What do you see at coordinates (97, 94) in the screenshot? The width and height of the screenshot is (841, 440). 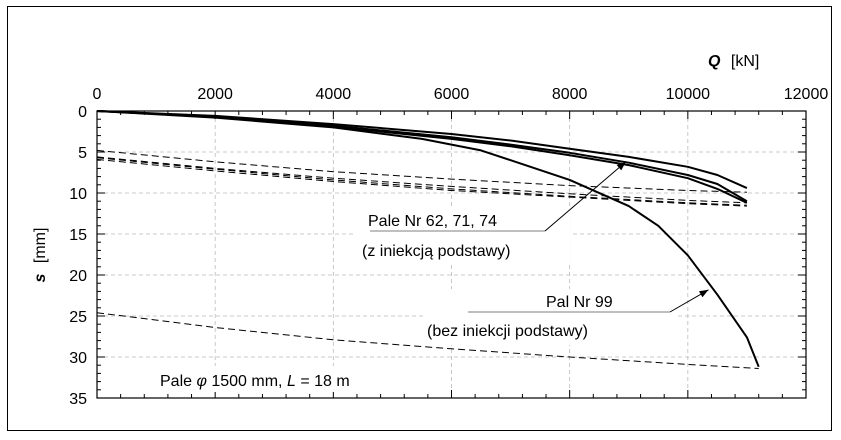 I see `x-tick-label: 0` at bounding box center [97, 94].